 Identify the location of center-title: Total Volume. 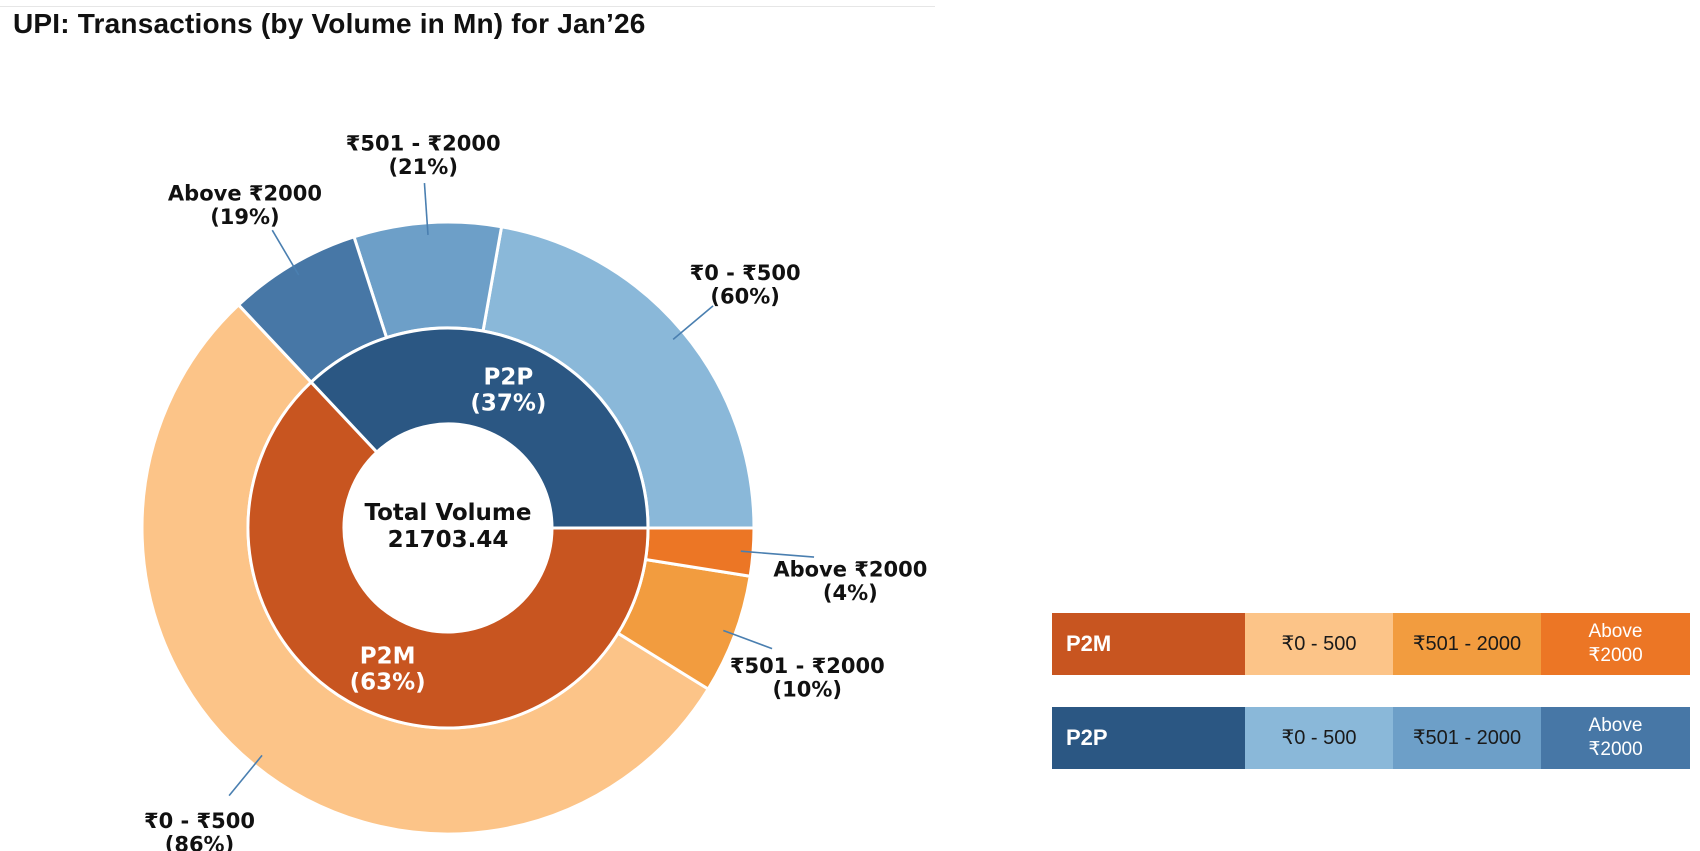
(447, 513).